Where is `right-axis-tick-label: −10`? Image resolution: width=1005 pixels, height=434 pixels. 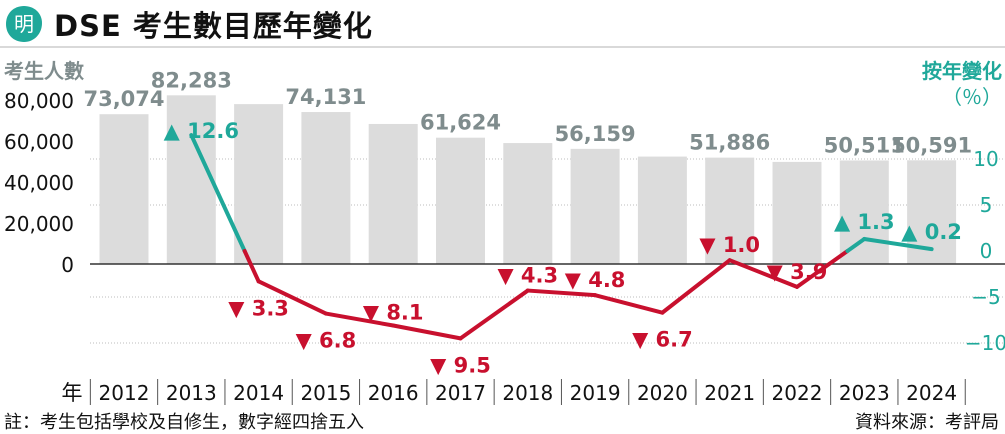
right-axis-tick-label: −10 is located at coordinates (985, 343).